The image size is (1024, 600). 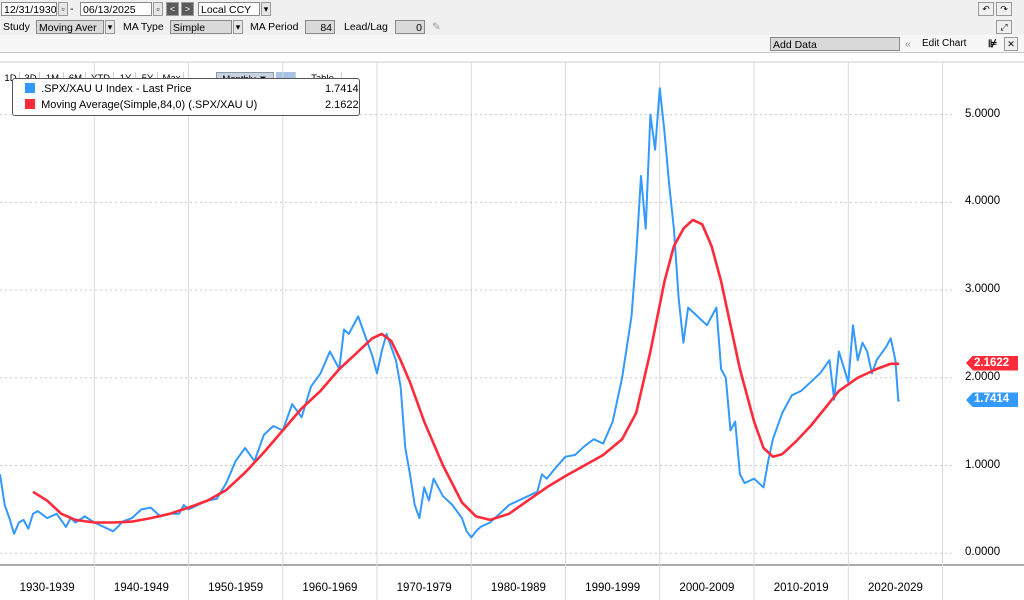 What do you see at coordinates (983, 201) in the screenshot?
I see `y-tick-label: 4.0000` at bounding box center [983, 201].